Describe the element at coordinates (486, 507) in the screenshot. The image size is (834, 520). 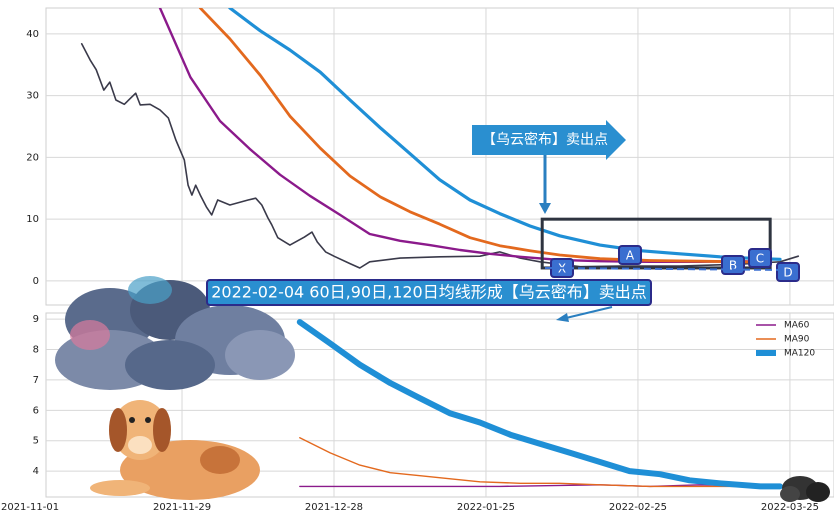
I see `x-tick-label: 2022-01-25` at that location.